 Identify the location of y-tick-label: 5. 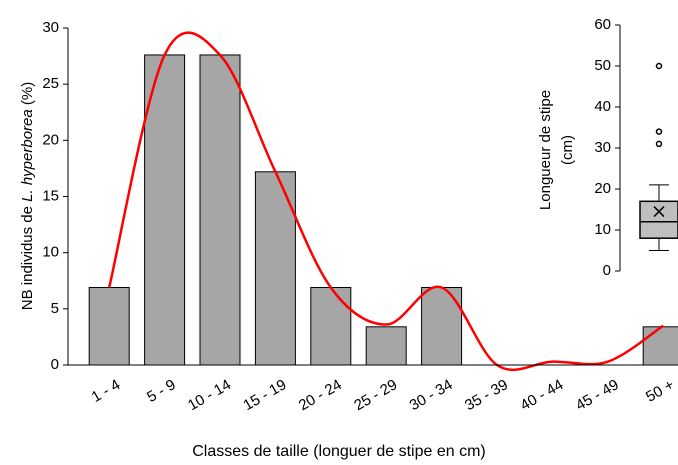
(55, 308).